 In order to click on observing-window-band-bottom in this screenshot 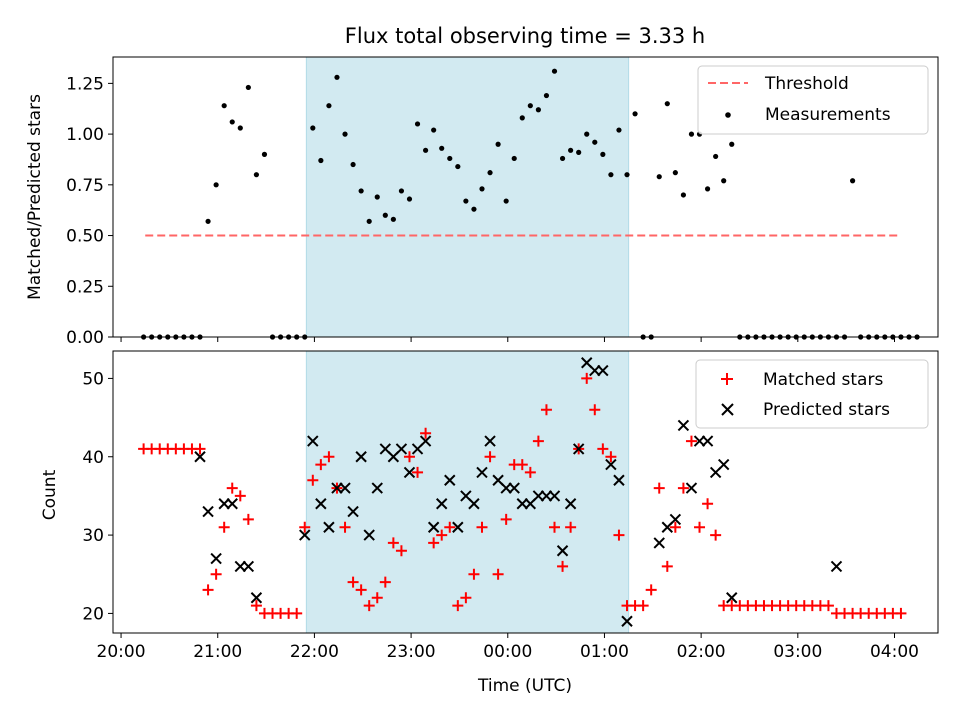, I will do `click(467, 492)`.